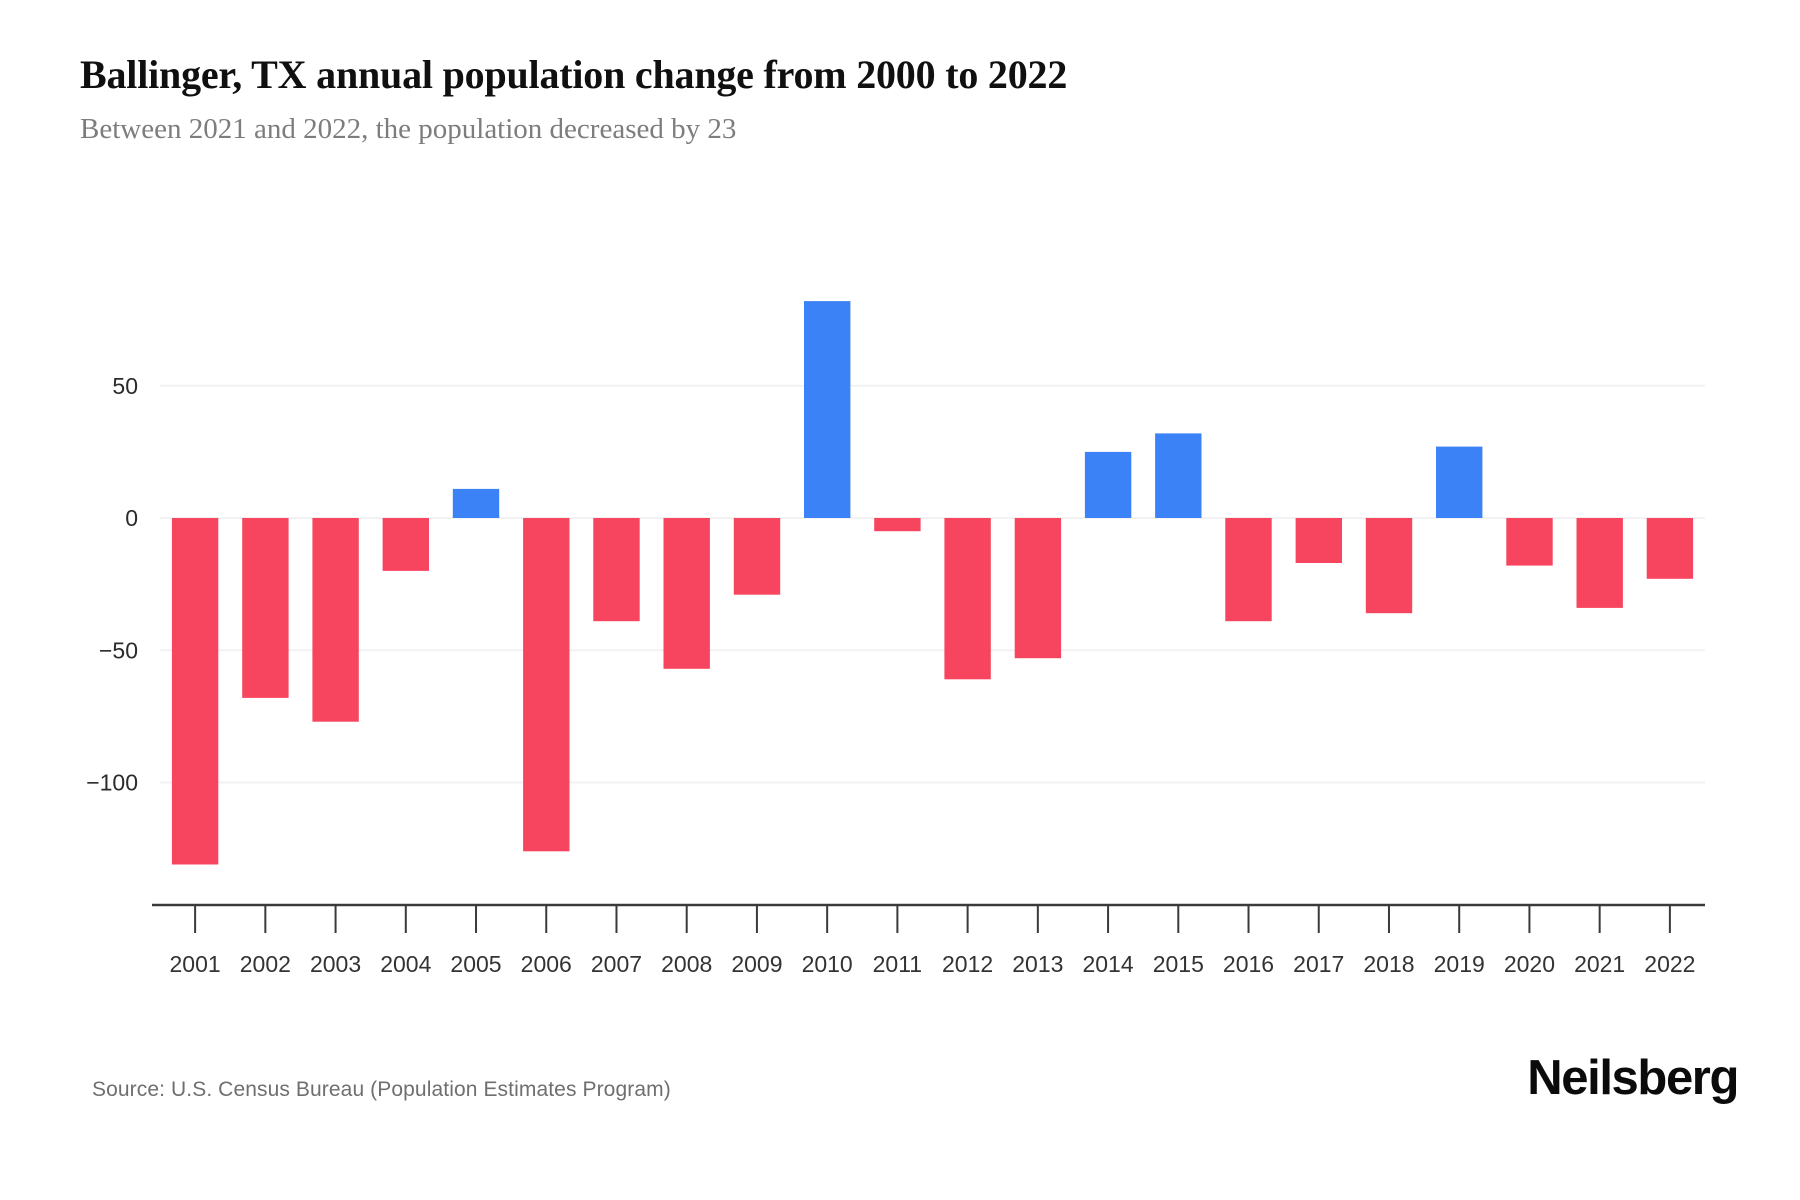 Image resolution: width=1800 pixels, height=1200 pixels. I want to click on bar-2015, so click(1178, 475).